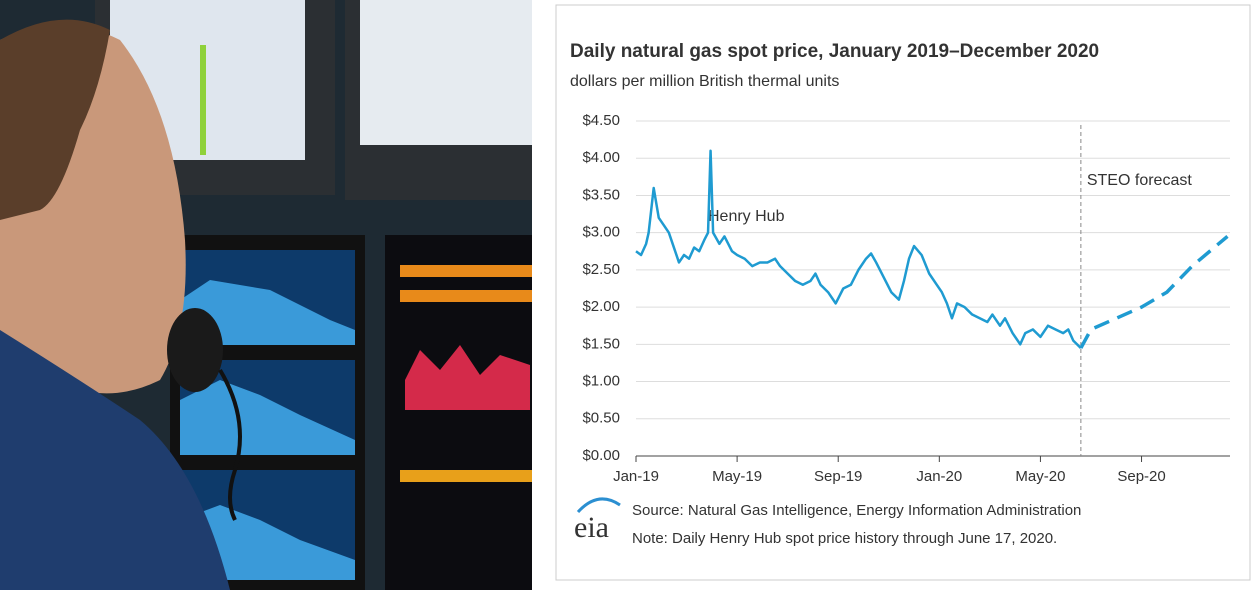 This screenshot has width=1260, height=590. What do you see at coordinates (601, 194) in the screenshot?
I see `y-tick-label: $3.50` at bounding box center [601, 194].